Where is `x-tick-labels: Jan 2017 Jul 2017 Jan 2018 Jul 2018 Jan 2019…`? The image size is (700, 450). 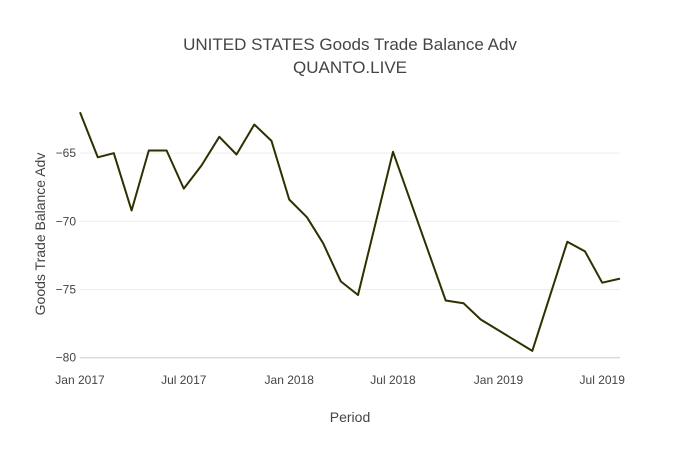 x-tick-labels: Jan 2017 Jul 2017 Jan 2018 Jul 2018 Jan 2019… is located at coordinates (340, 380).